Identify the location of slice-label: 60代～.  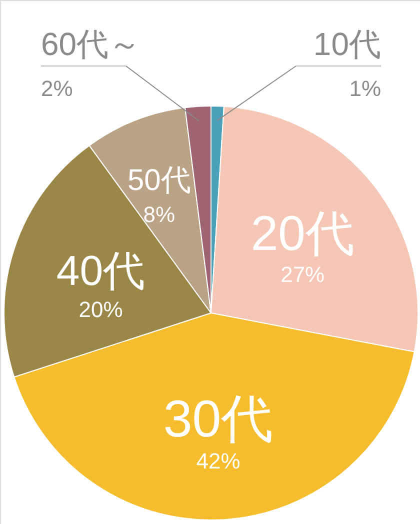
(91, 44).